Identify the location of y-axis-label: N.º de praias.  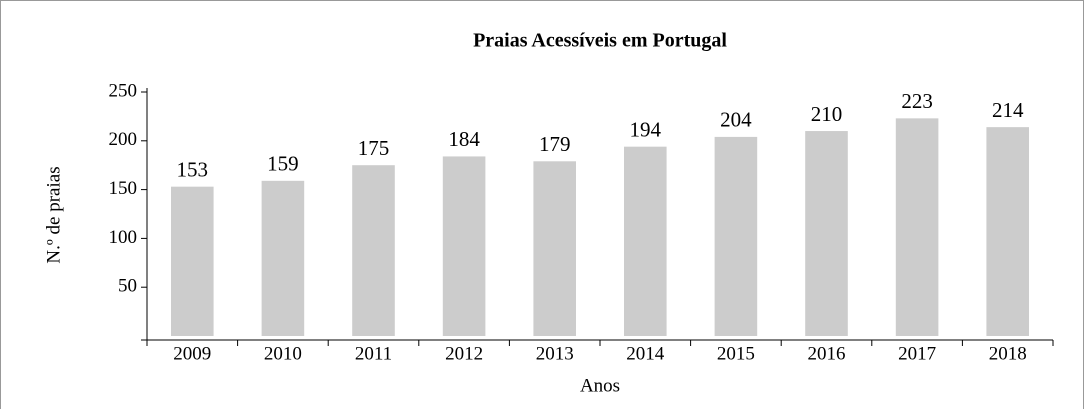
(53, 214).